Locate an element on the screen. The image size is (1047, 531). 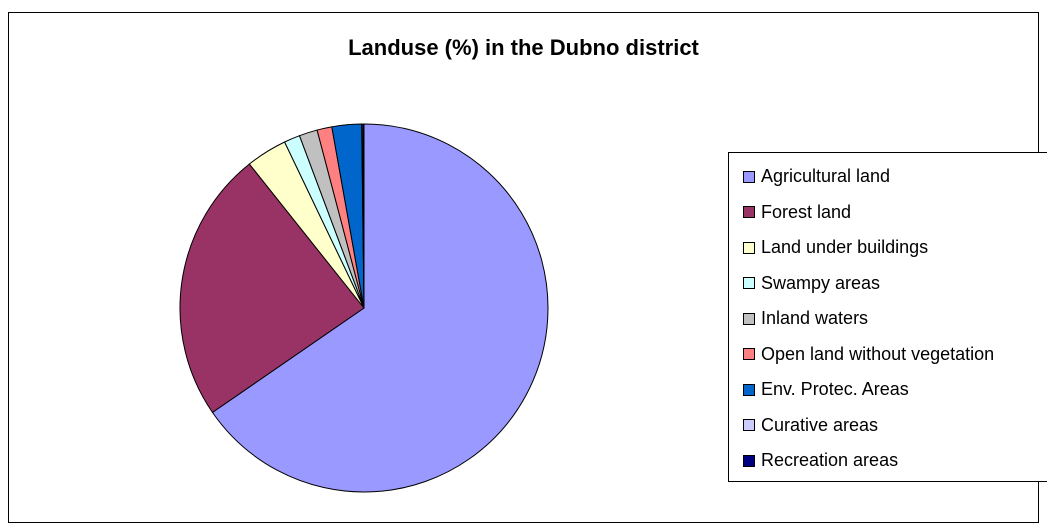
legend-item: Land under buildings is located at coordinates (895, 248).